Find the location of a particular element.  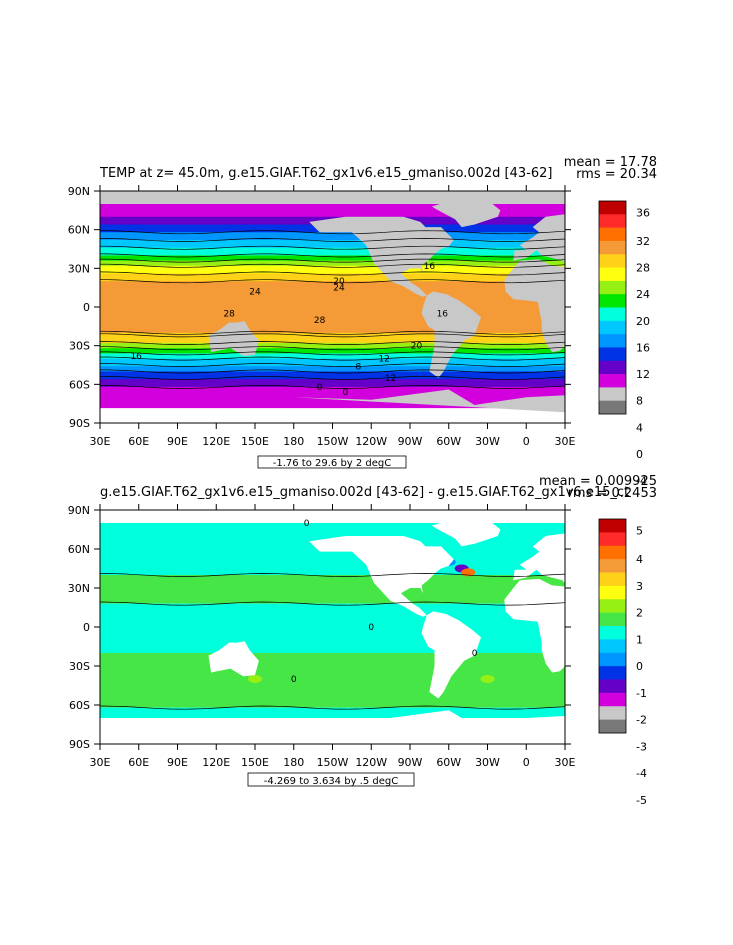

contour-label: 28 is located at coordinates (320, 321).